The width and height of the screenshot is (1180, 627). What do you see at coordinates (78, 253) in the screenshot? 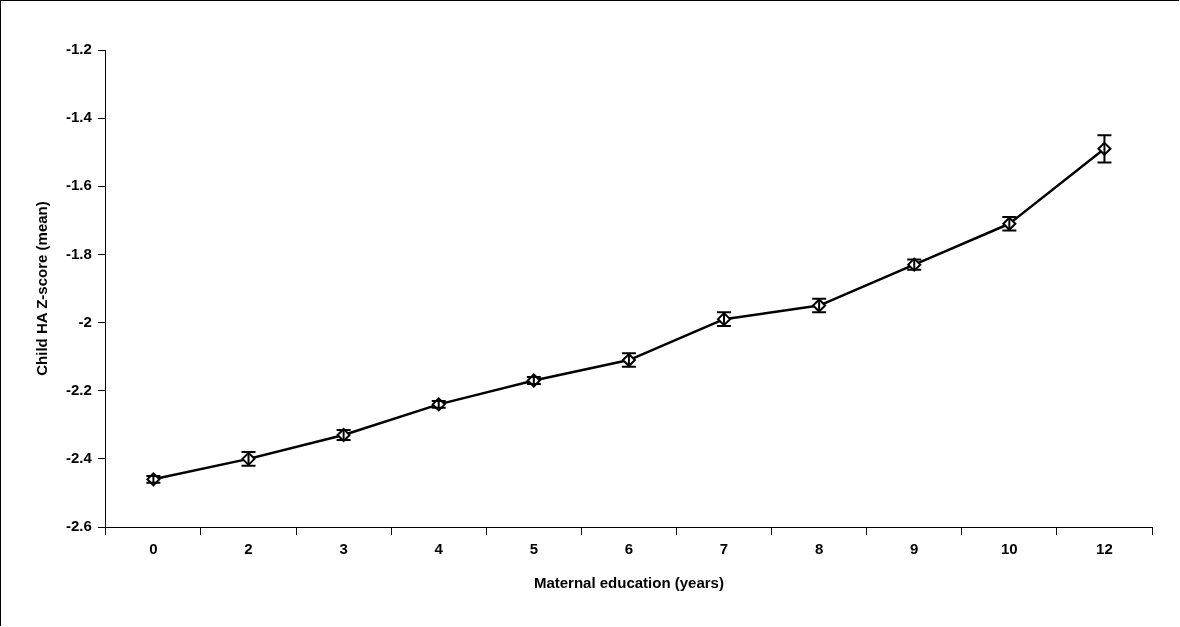
I see `y-tick-label: -1.8` at bounding box center [78, 253].